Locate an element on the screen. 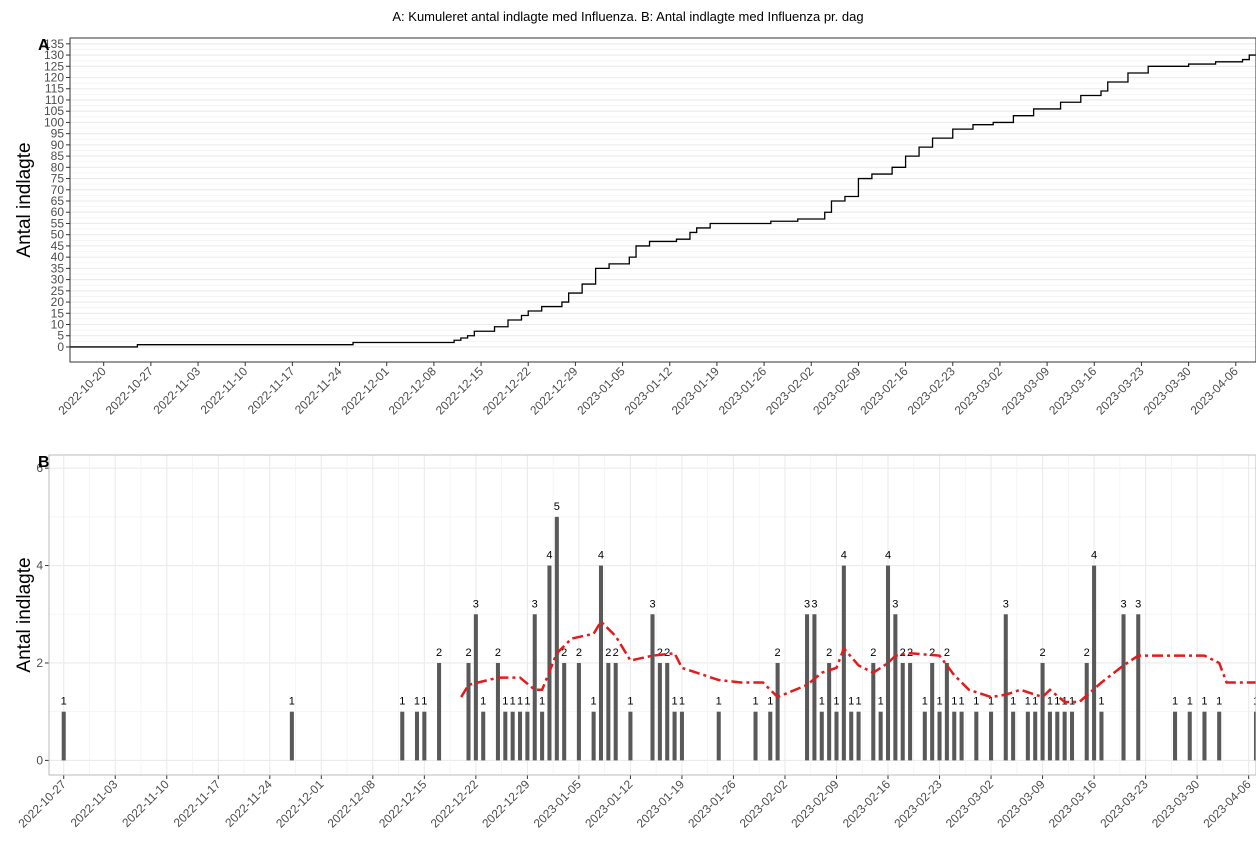 This screenshot has width=1256, height=848. y-axis-title: Antal indlagte is located at coordinates (24, 199).